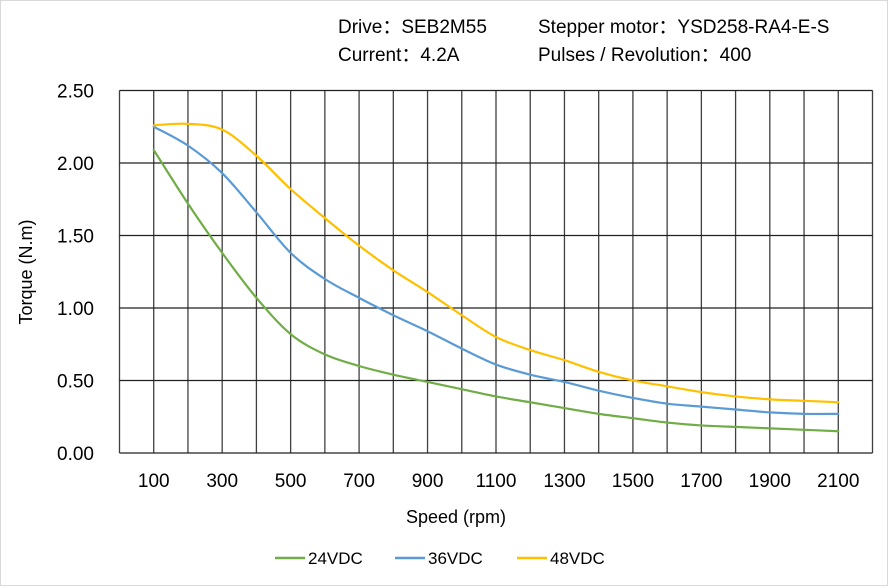  I want to click on x-tick-label: 300, so click(222, 481).